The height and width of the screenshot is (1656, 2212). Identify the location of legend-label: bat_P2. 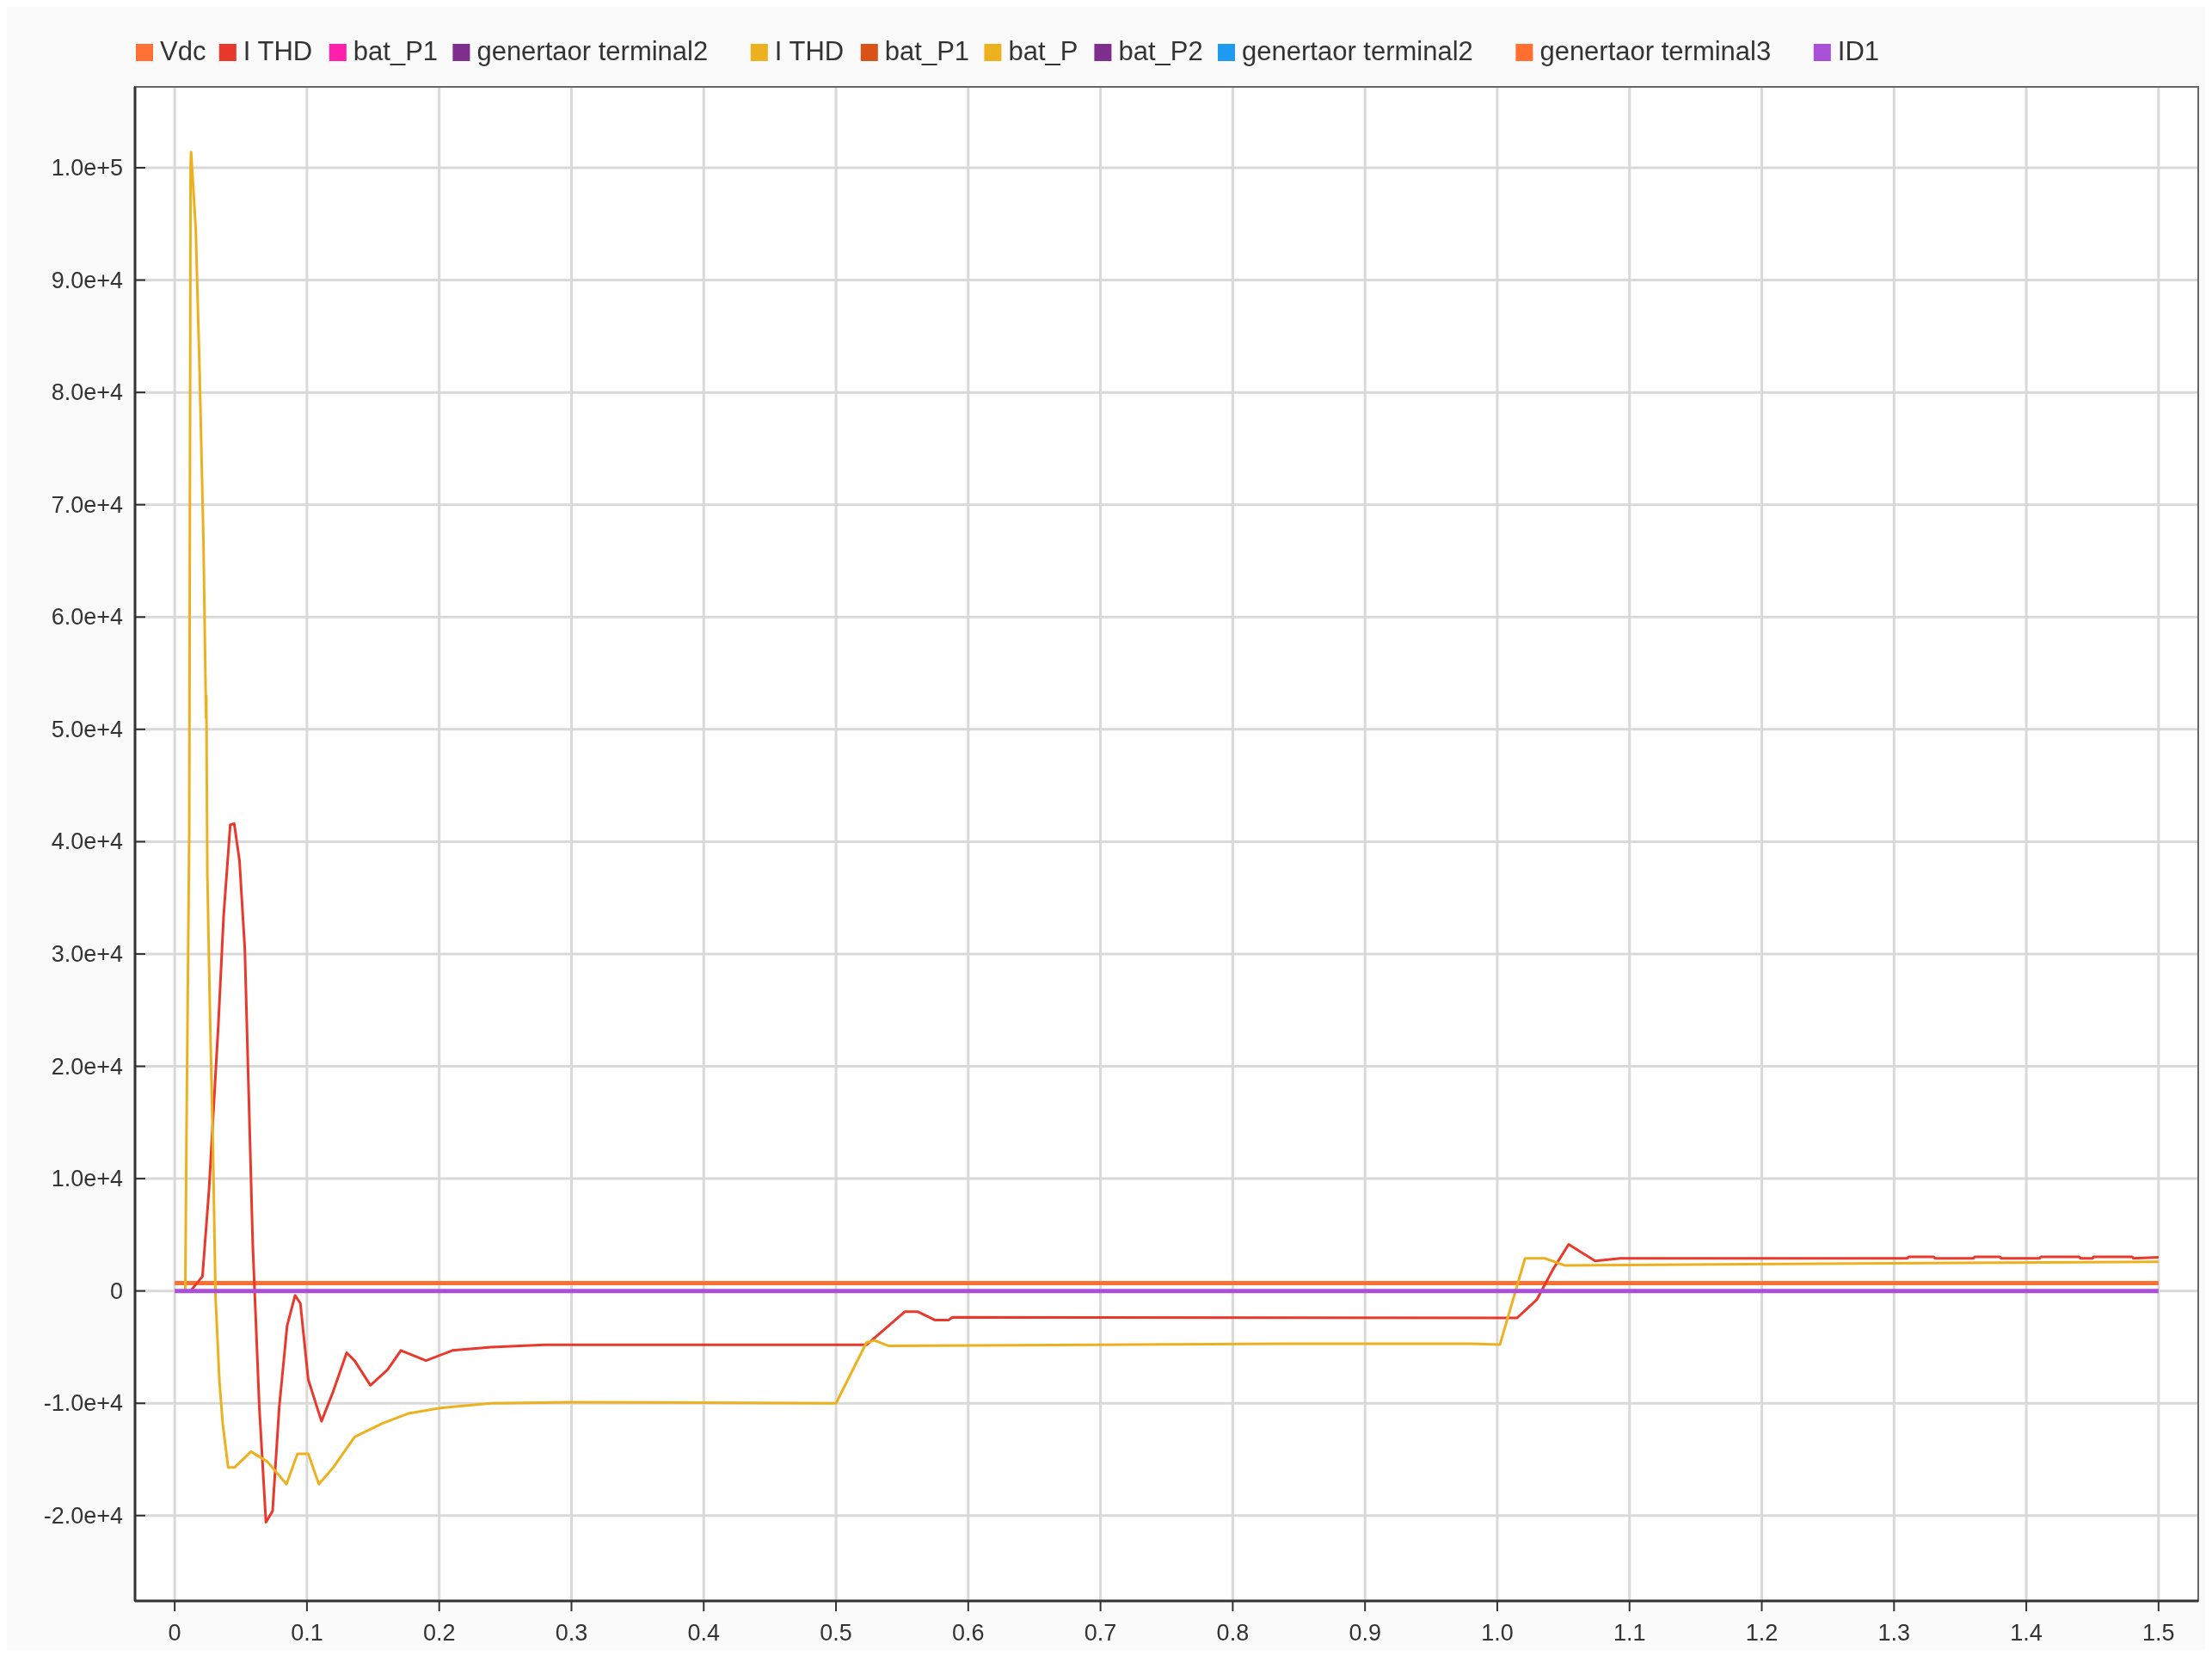
(1160, 51).